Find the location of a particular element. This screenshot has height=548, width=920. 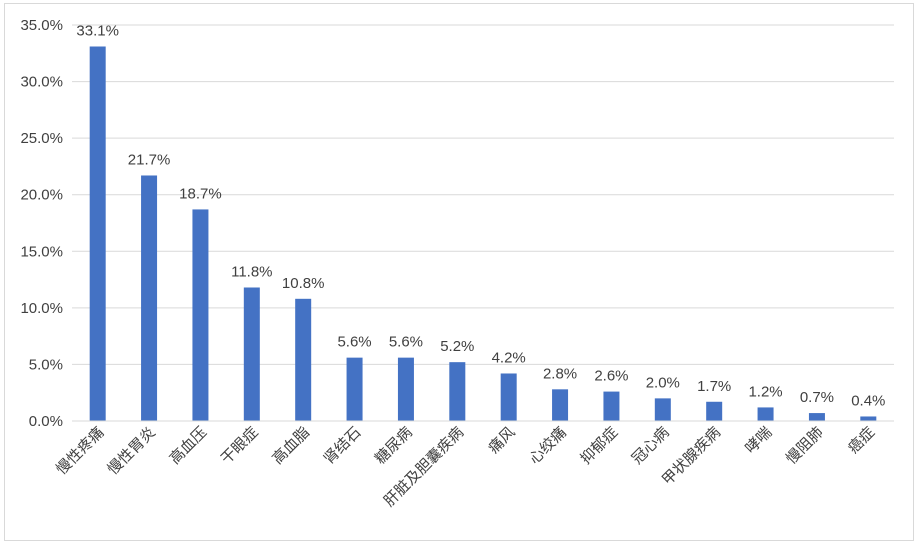

x-category-label: 高血压 is located at coordinates (188, 446).